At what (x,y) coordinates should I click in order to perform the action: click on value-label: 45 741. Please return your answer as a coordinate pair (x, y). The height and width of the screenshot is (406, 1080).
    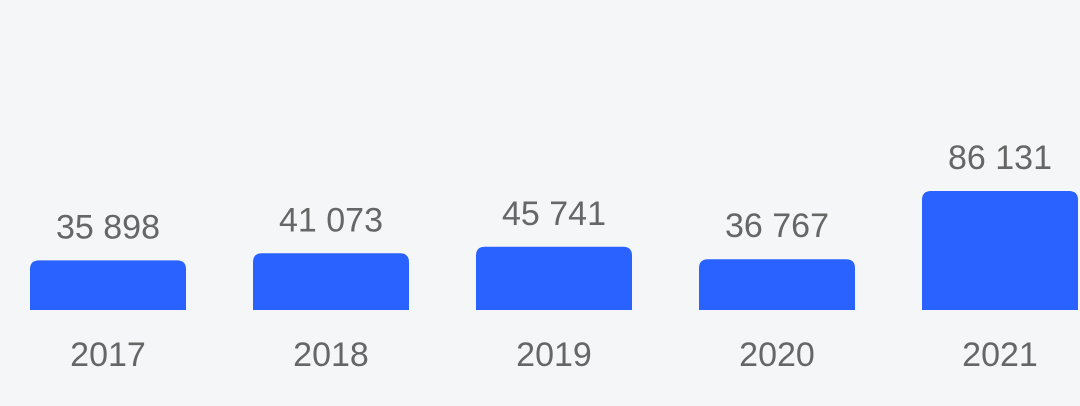
    Looking at the image, I should click on (554, 214).